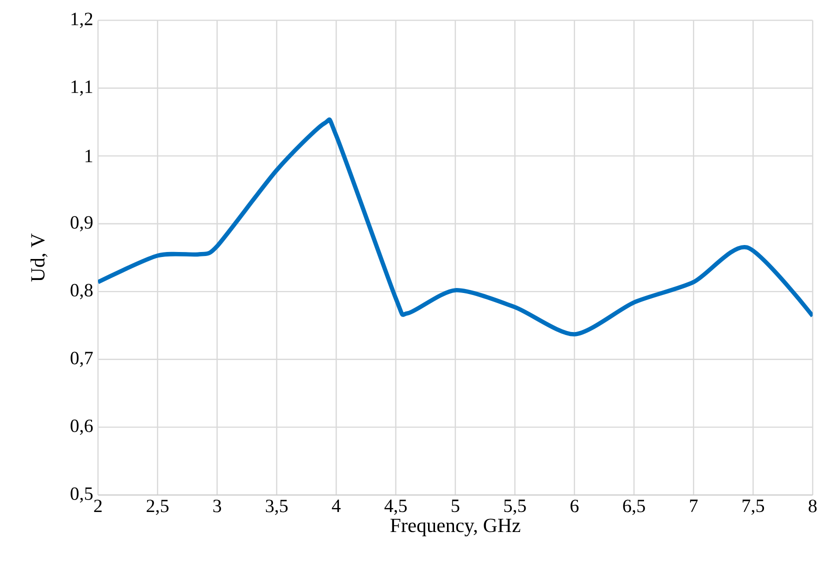 Image resolution: width=819 pixels, height=573 pixels. Describe the element at coordinates (753, 507) in the screenshot. I see `x-tick-label: 7,5` at that location.